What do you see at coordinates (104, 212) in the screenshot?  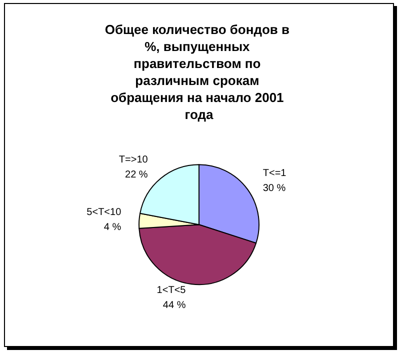 I see `slice-label: 5<T<10` at bounding box center [104, 212].